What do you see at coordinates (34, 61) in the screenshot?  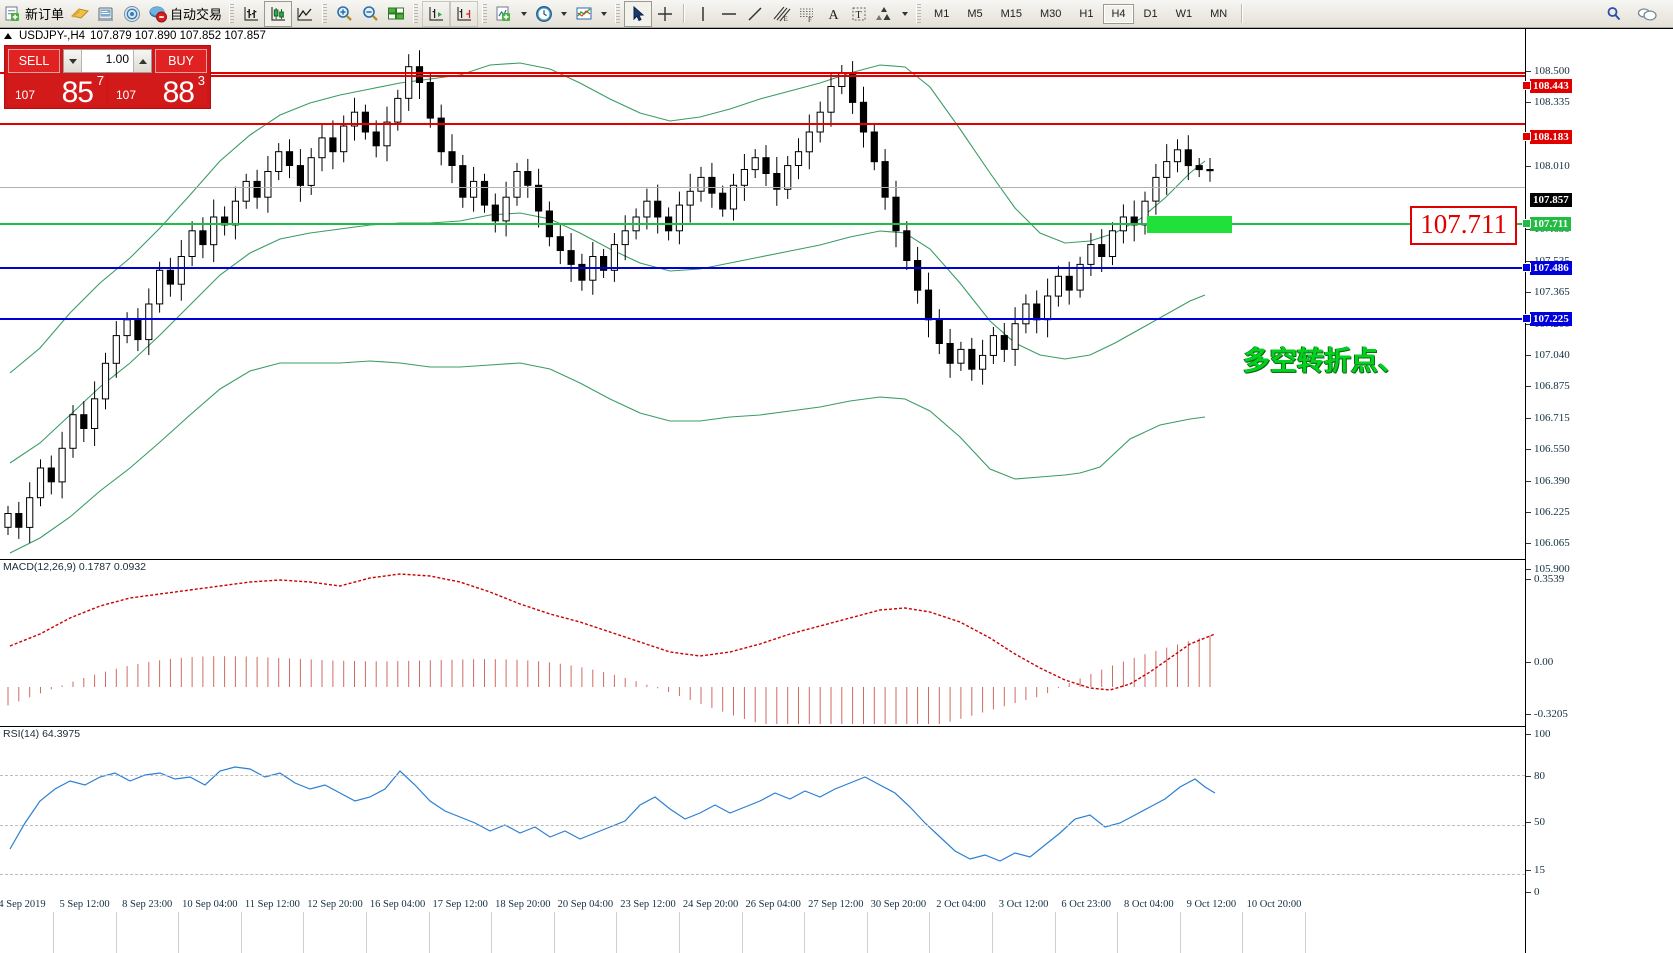 I see `sell-button: SELL` at bounding box center [34, 61].